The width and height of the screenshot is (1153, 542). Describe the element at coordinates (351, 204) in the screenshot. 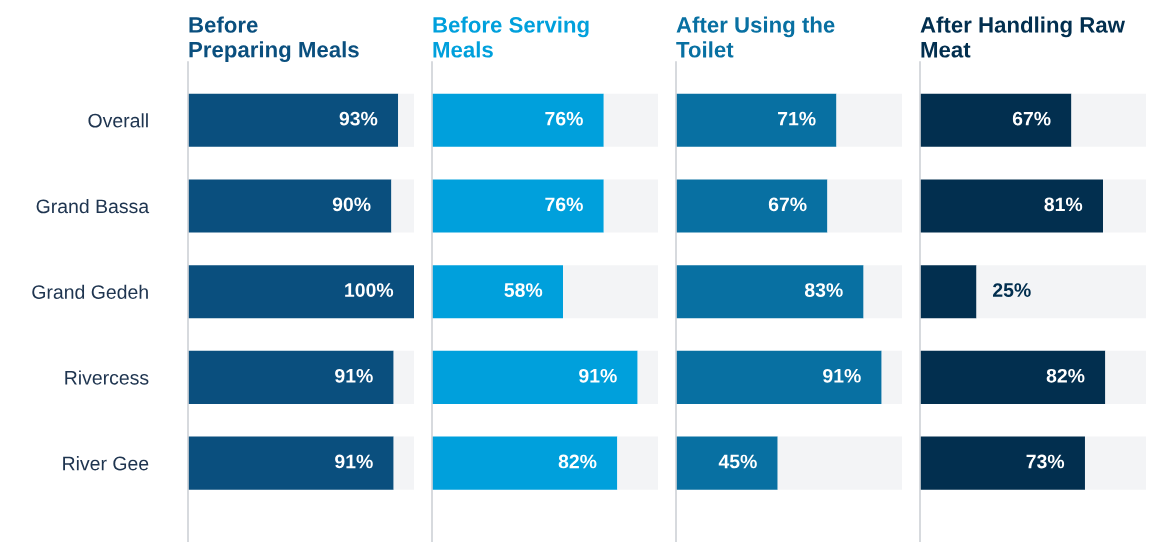

I see `data-label: 90%` at that location.